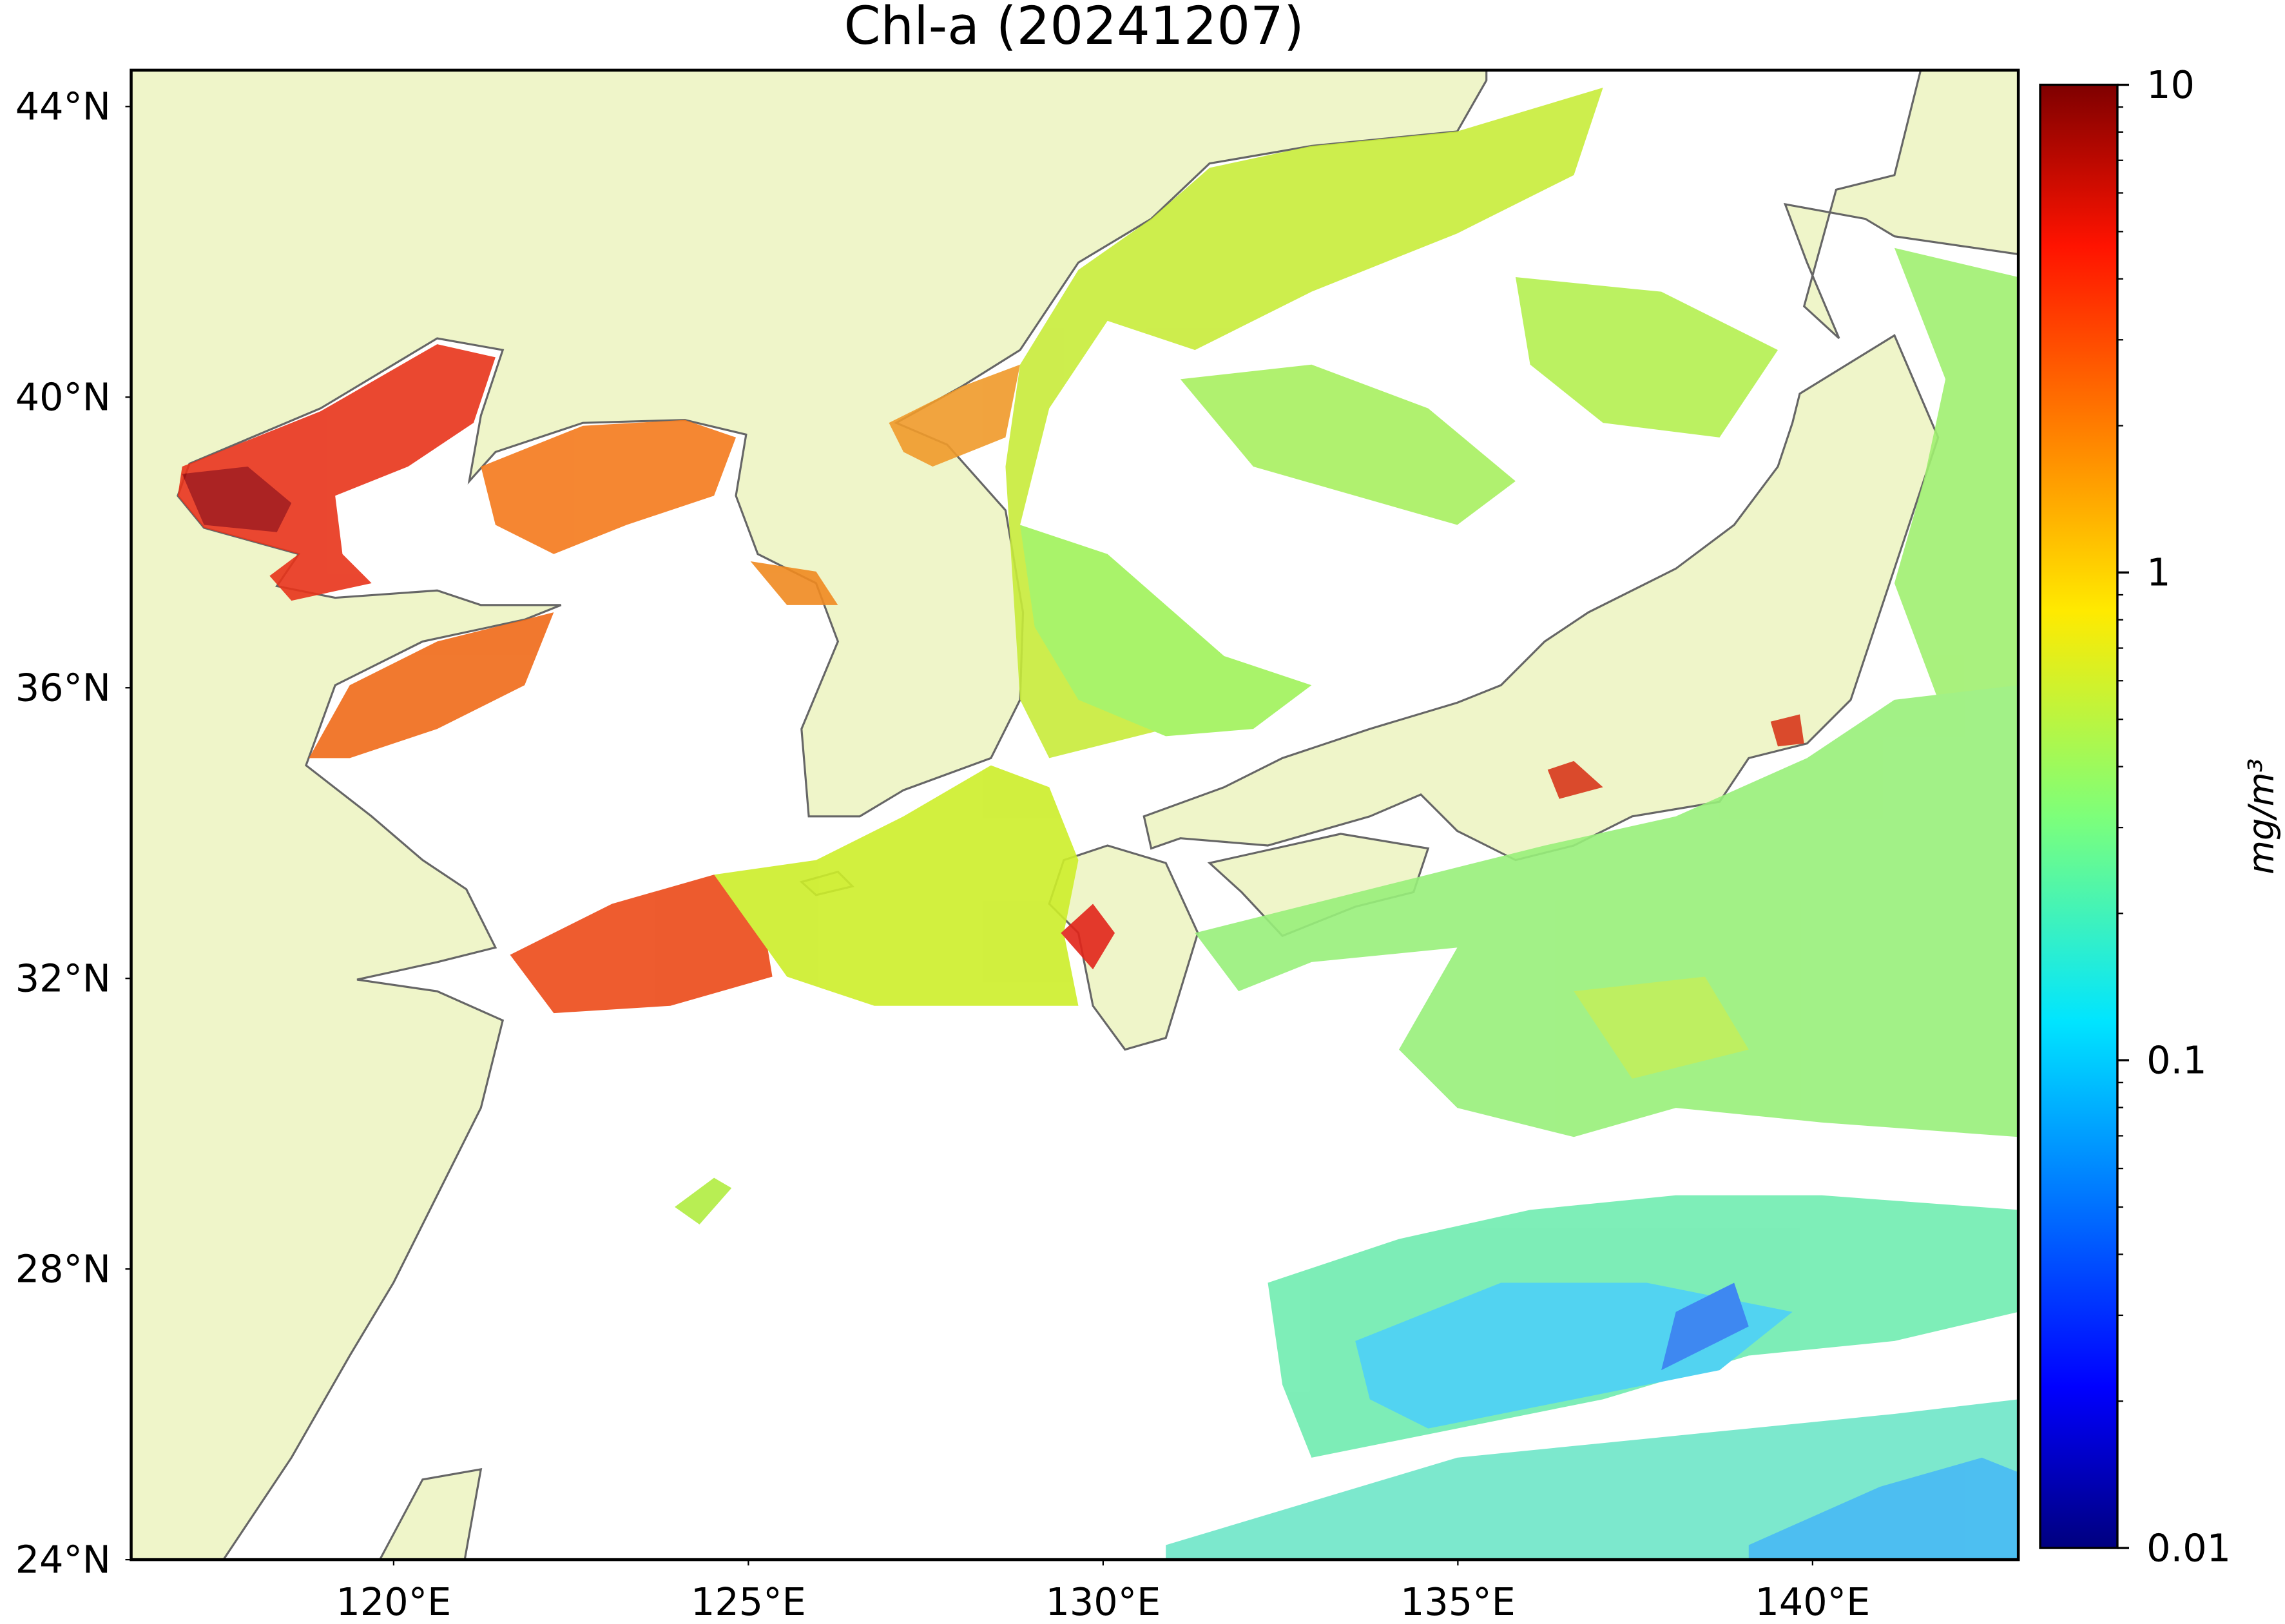 The image size is (2285, 1624). Describe the element at coordinates (748, 1602) in the screenshot. I see `x-tick-label: 125°E` at that location.